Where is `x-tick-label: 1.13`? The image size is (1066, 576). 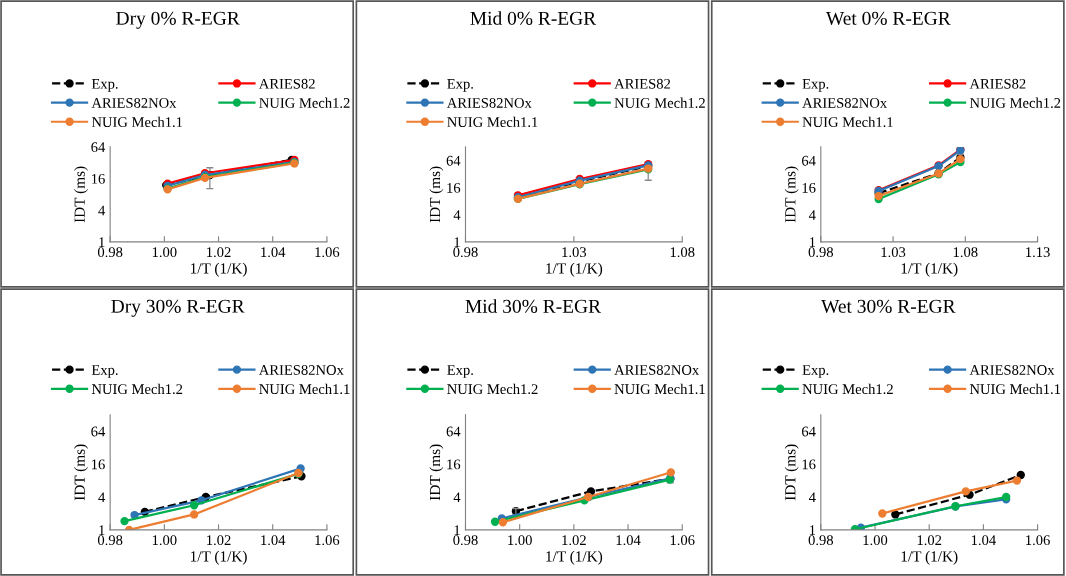 x-tick-label: 1.13 is located at coordinates (1038, 252).